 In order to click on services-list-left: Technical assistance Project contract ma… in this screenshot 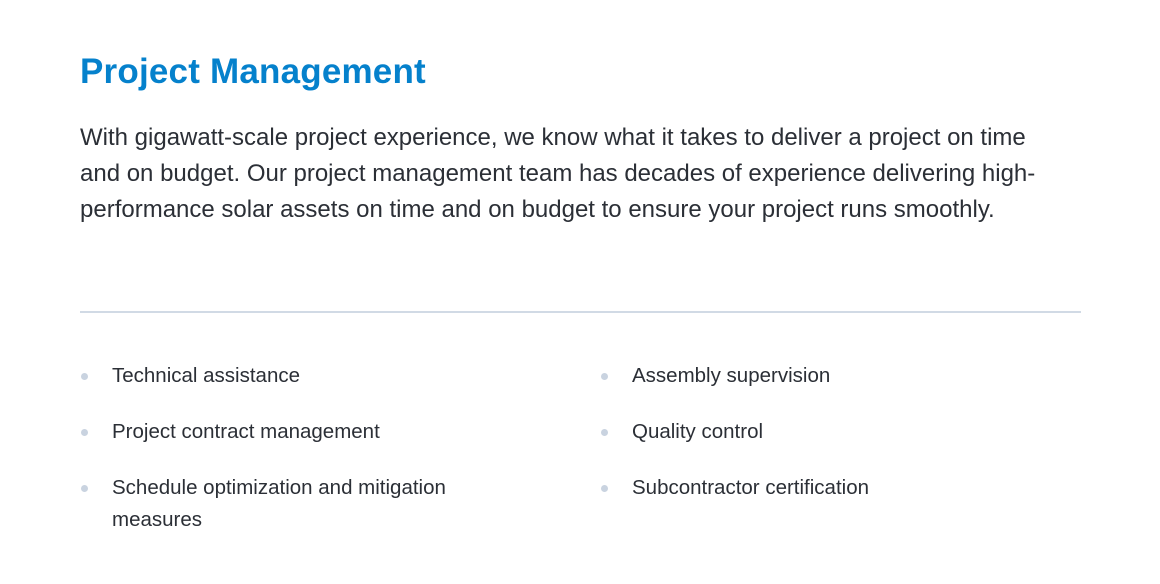, I will do `click(300, 460)`.